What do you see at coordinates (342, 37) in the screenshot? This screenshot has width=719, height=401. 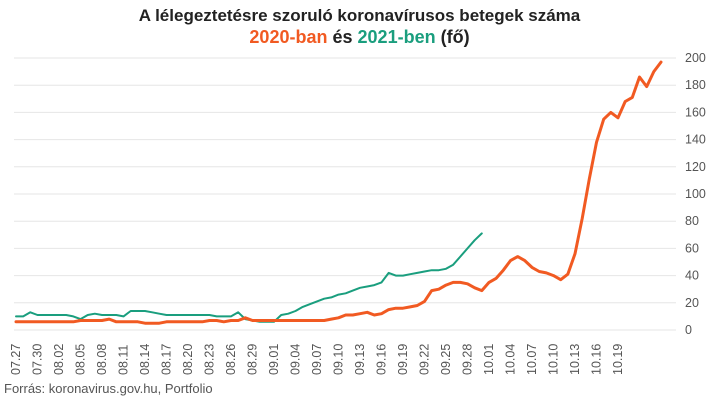 I see `legend-connector: és` at bounding box center [342, 37].